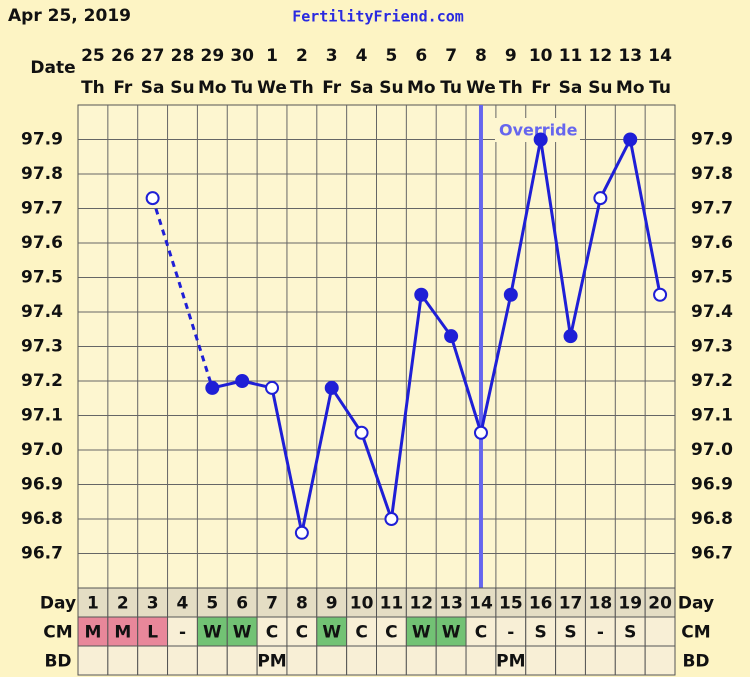 The width and height of the screenshot is (750, 677). What do you see at coordinates (712, 485) in the screenshot?
I see `y-tick-label-right: 96.9` at bounding box center [712, 485].